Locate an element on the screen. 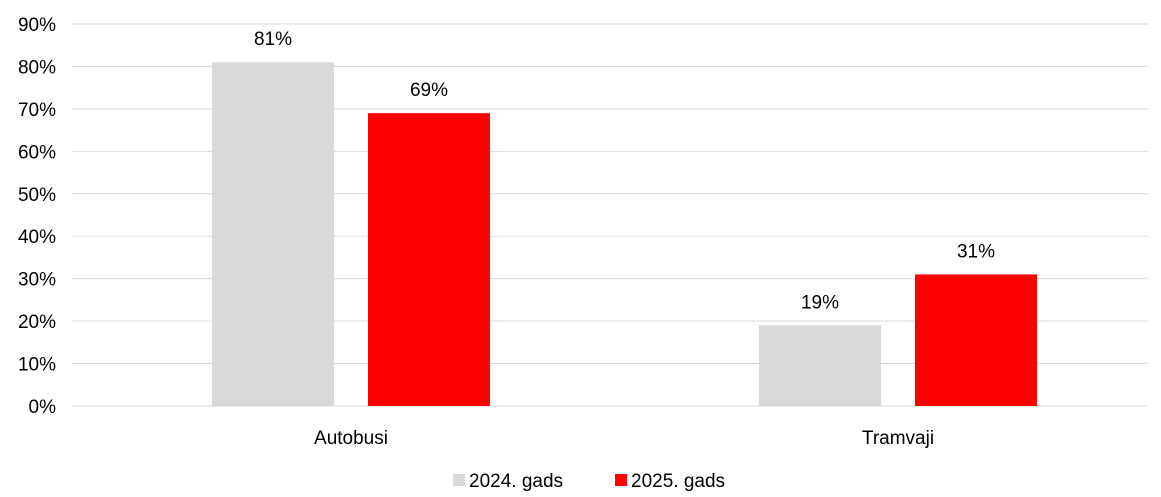  y-tick-label: 40% is located at coordinates (37, 237).